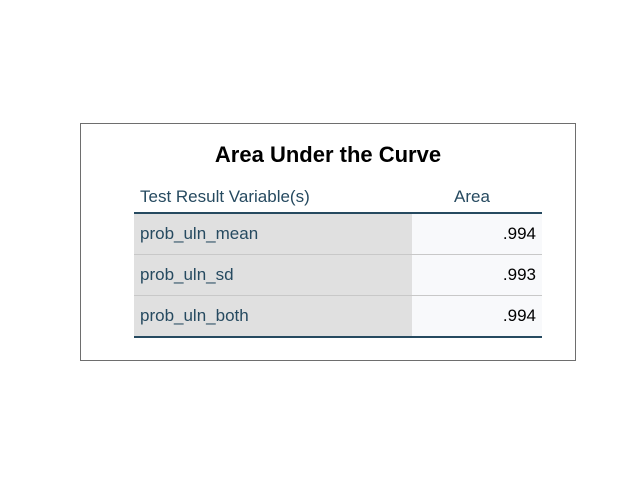 The width and height of the screenshot is (640, 480). I want to click on area-value-cell: .993, so click(477, 275).